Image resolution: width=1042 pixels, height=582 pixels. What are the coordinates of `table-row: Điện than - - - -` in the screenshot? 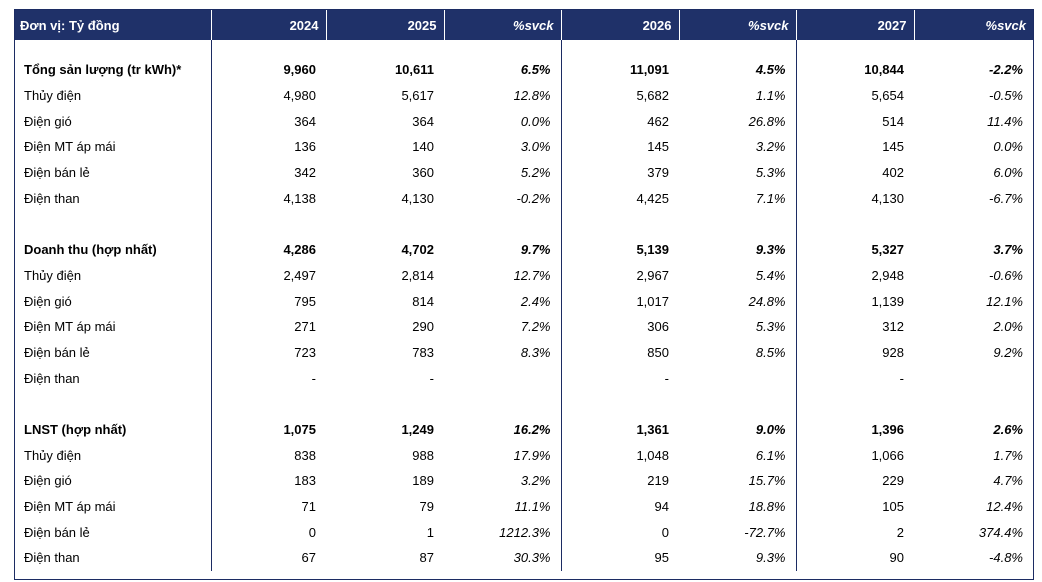 It's located at (524, 378).